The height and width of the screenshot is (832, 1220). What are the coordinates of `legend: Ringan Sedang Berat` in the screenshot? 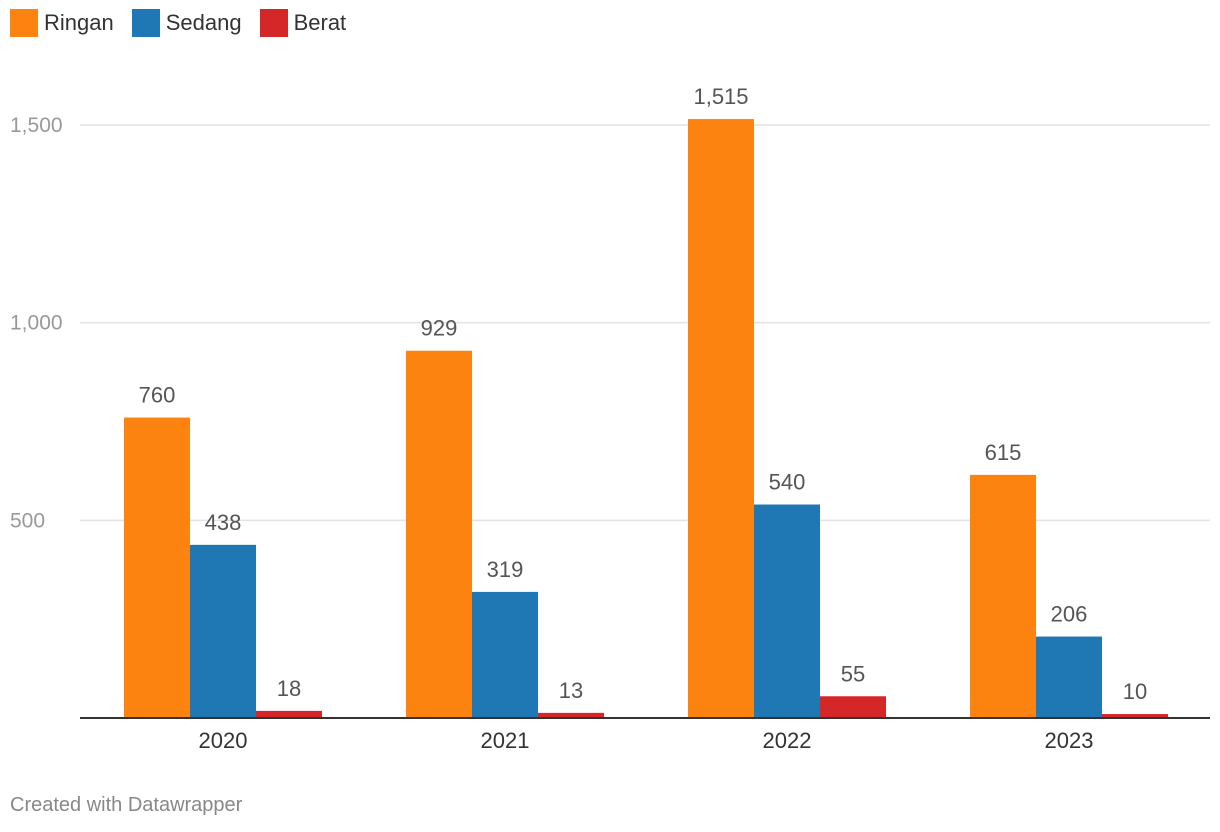 It's located at (178, 23).